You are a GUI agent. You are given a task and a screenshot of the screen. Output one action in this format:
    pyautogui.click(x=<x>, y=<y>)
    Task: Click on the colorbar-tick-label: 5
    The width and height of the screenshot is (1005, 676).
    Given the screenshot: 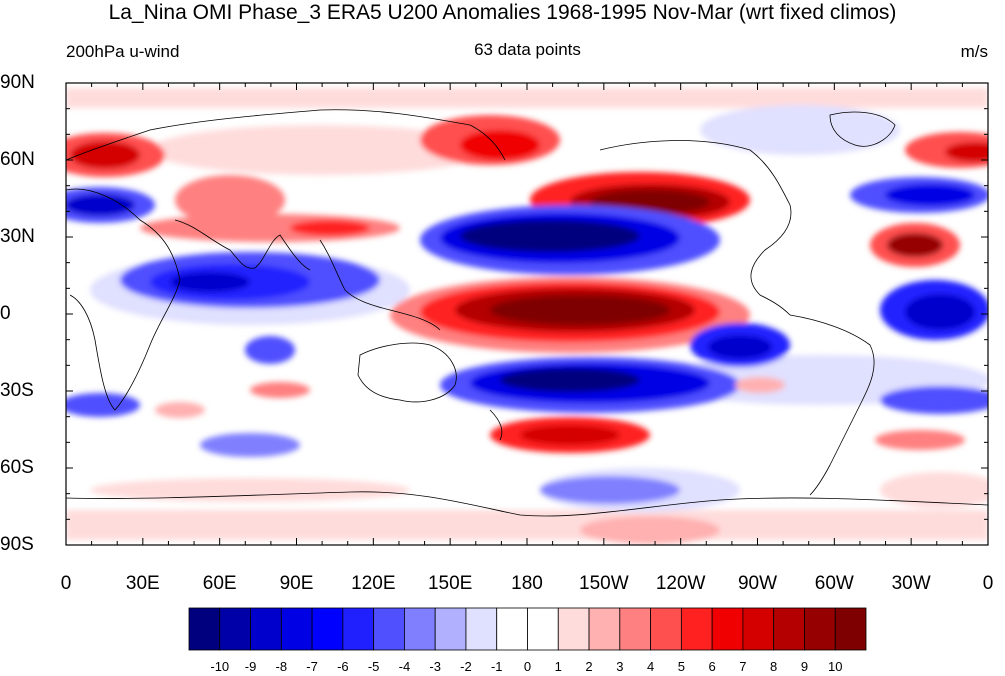 What is the action you would take?
    pyautogui.click(x=681, y=666)
    